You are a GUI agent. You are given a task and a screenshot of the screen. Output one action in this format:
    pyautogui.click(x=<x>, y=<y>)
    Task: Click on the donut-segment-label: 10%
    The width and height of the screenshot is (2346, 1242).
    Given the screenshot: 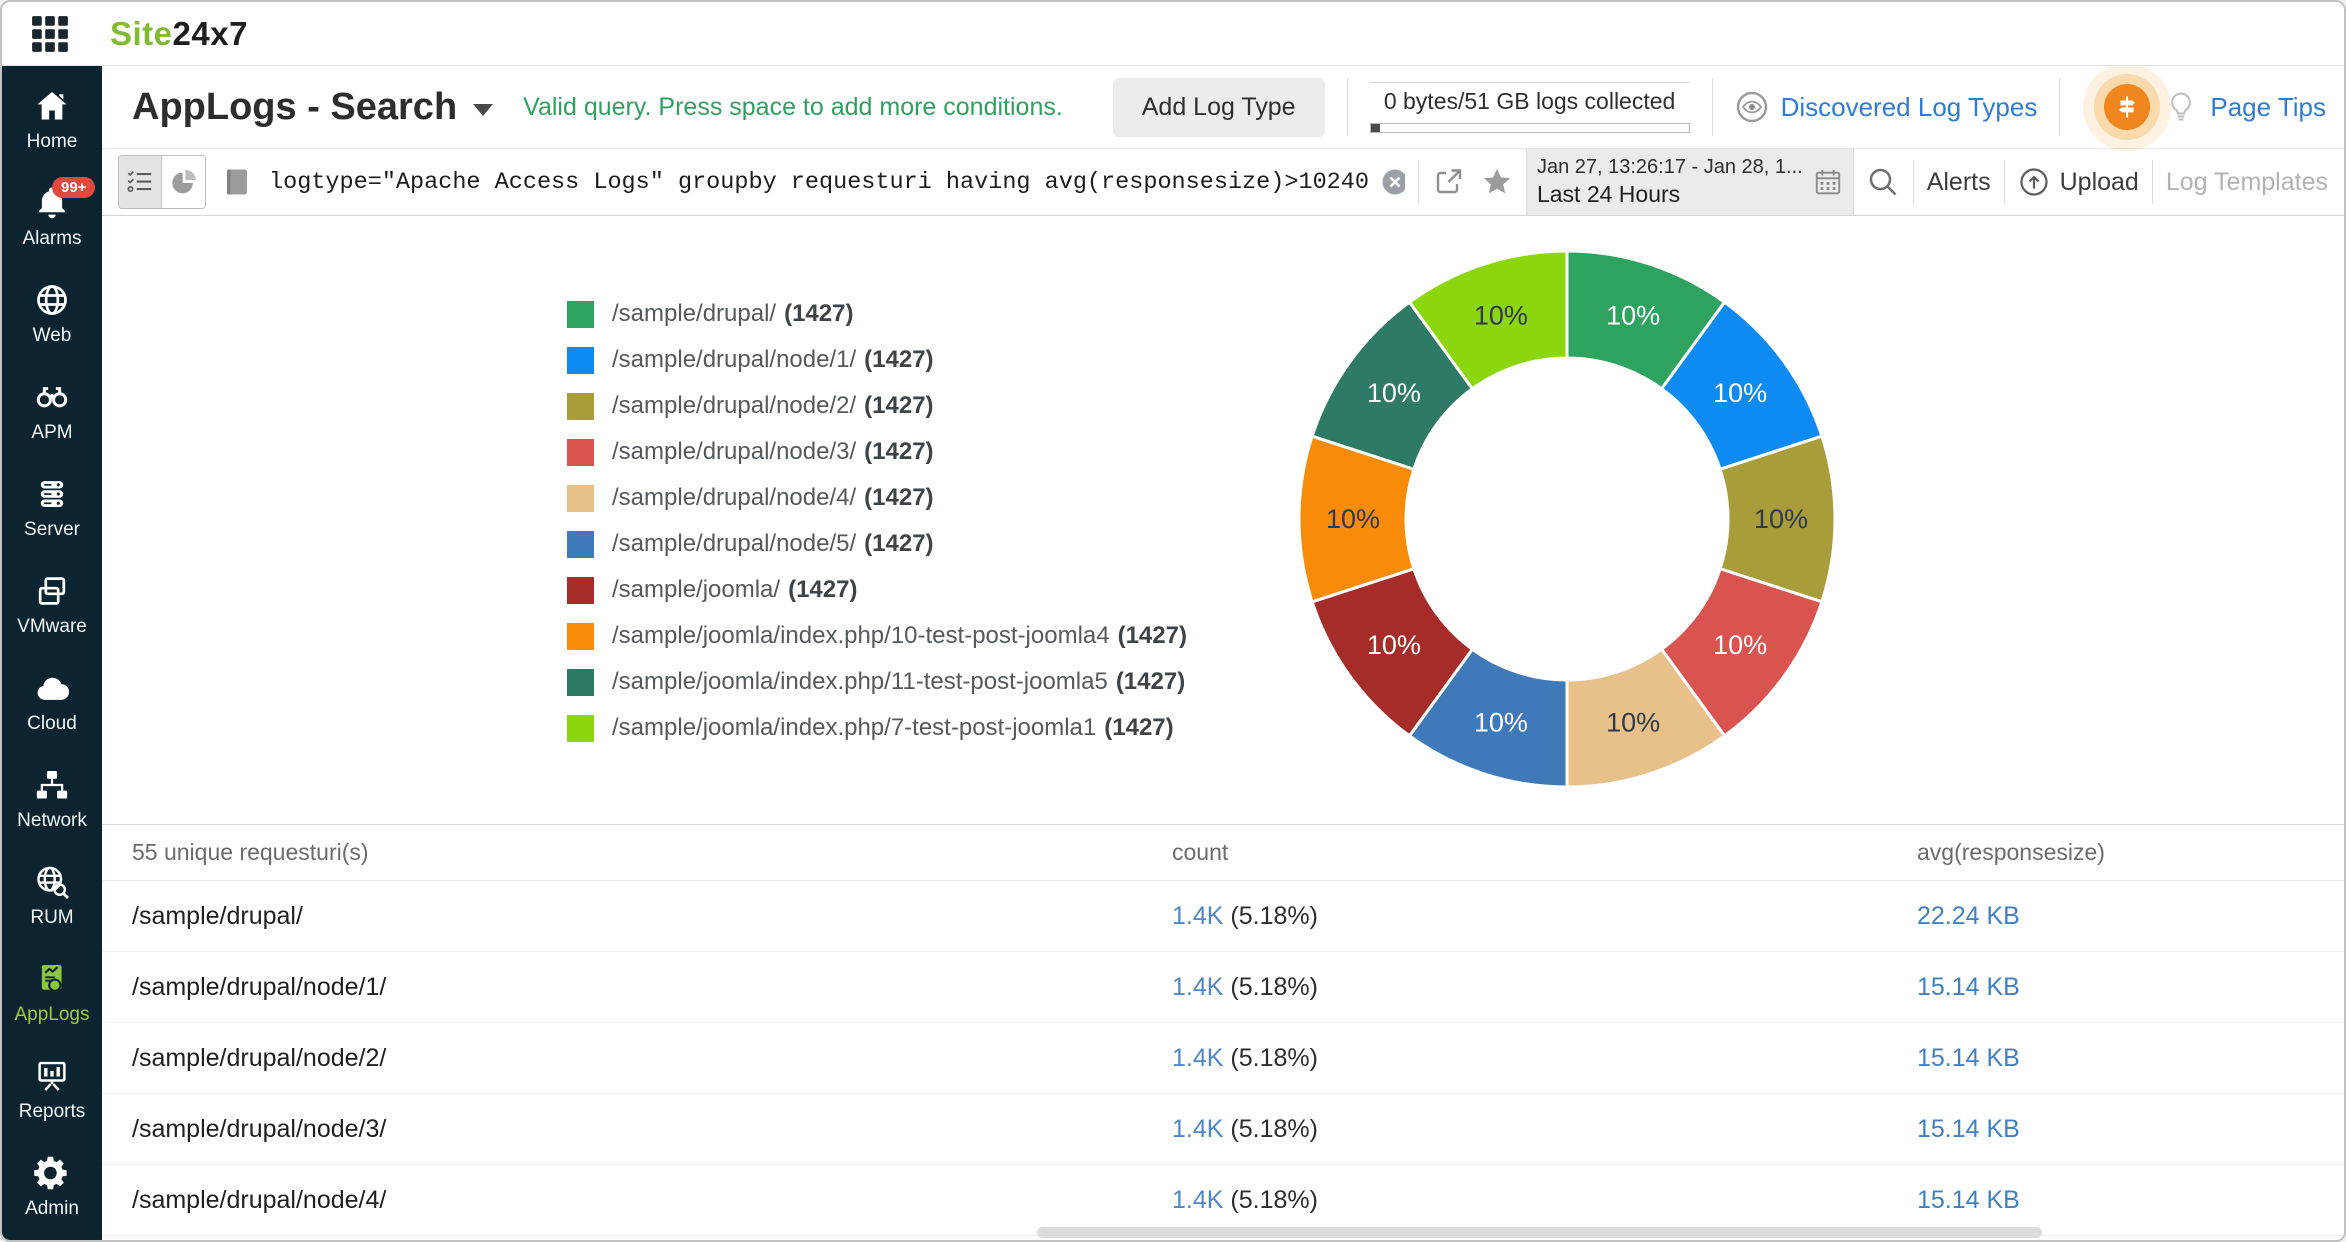 What is the action you would take?
    pyautogui.click(x=1633, y=315)
    